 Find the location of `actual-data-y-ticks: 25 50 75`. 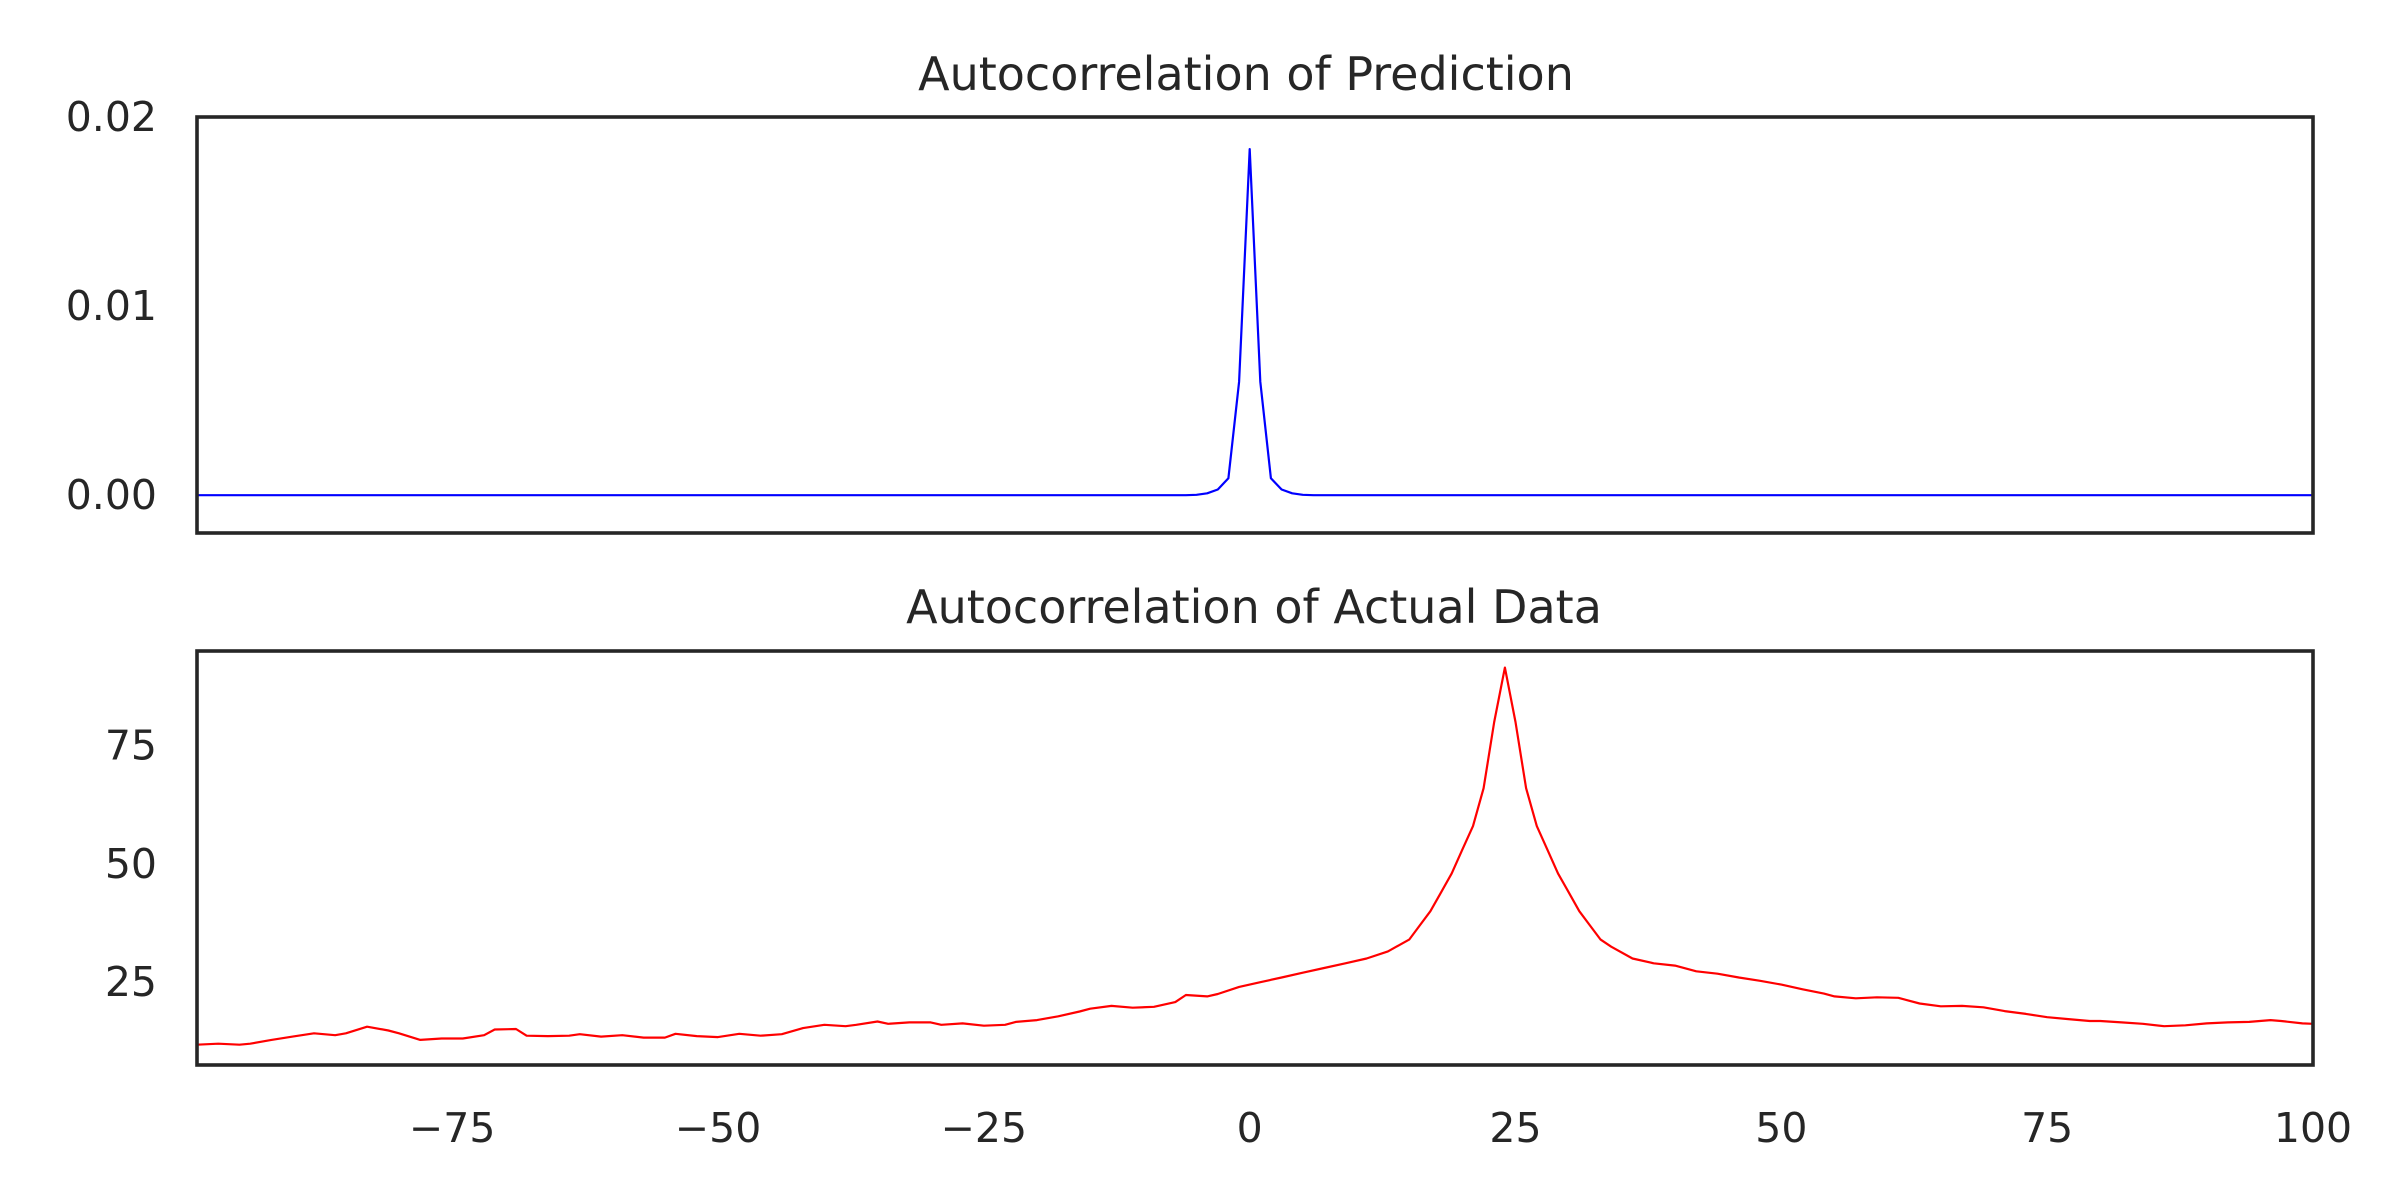

actual-data-y-ticks: 25 50 75 is located at coordinates (131, 864).